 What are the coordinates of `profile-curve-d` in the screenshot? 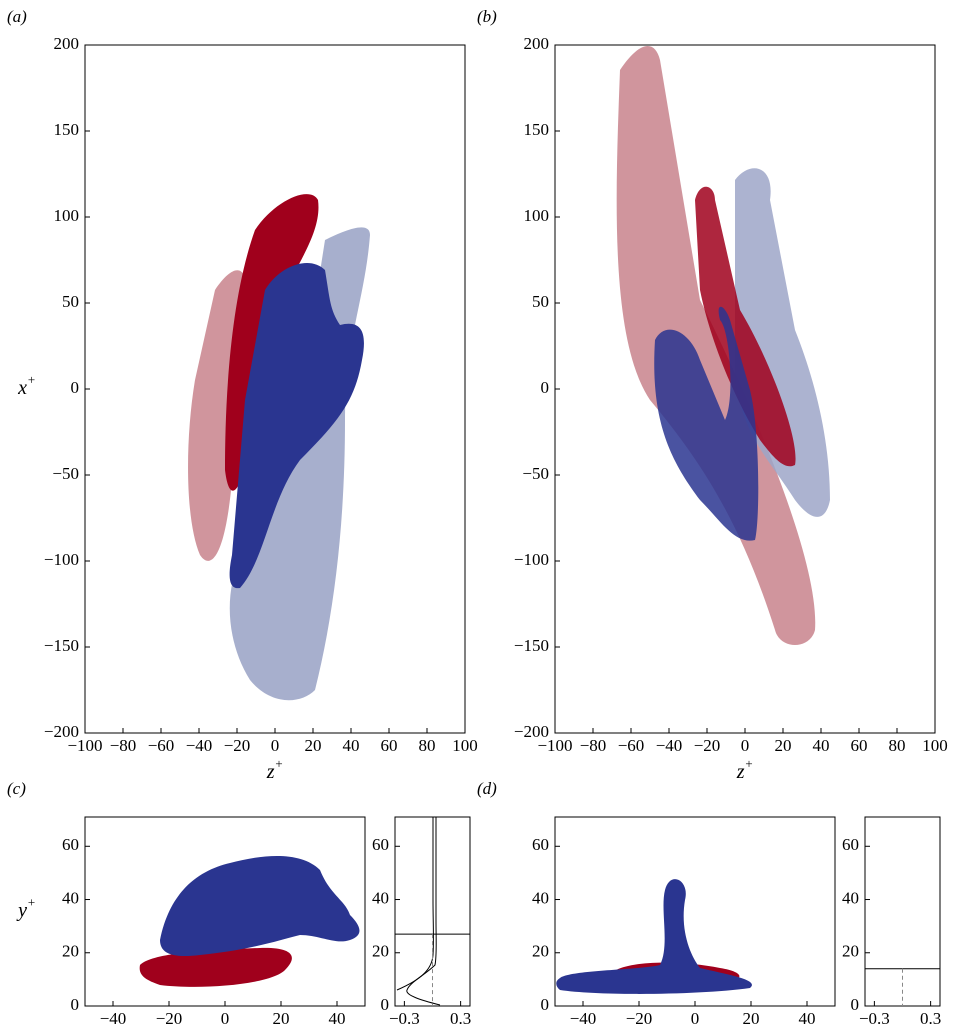 It's located at (423, 911).